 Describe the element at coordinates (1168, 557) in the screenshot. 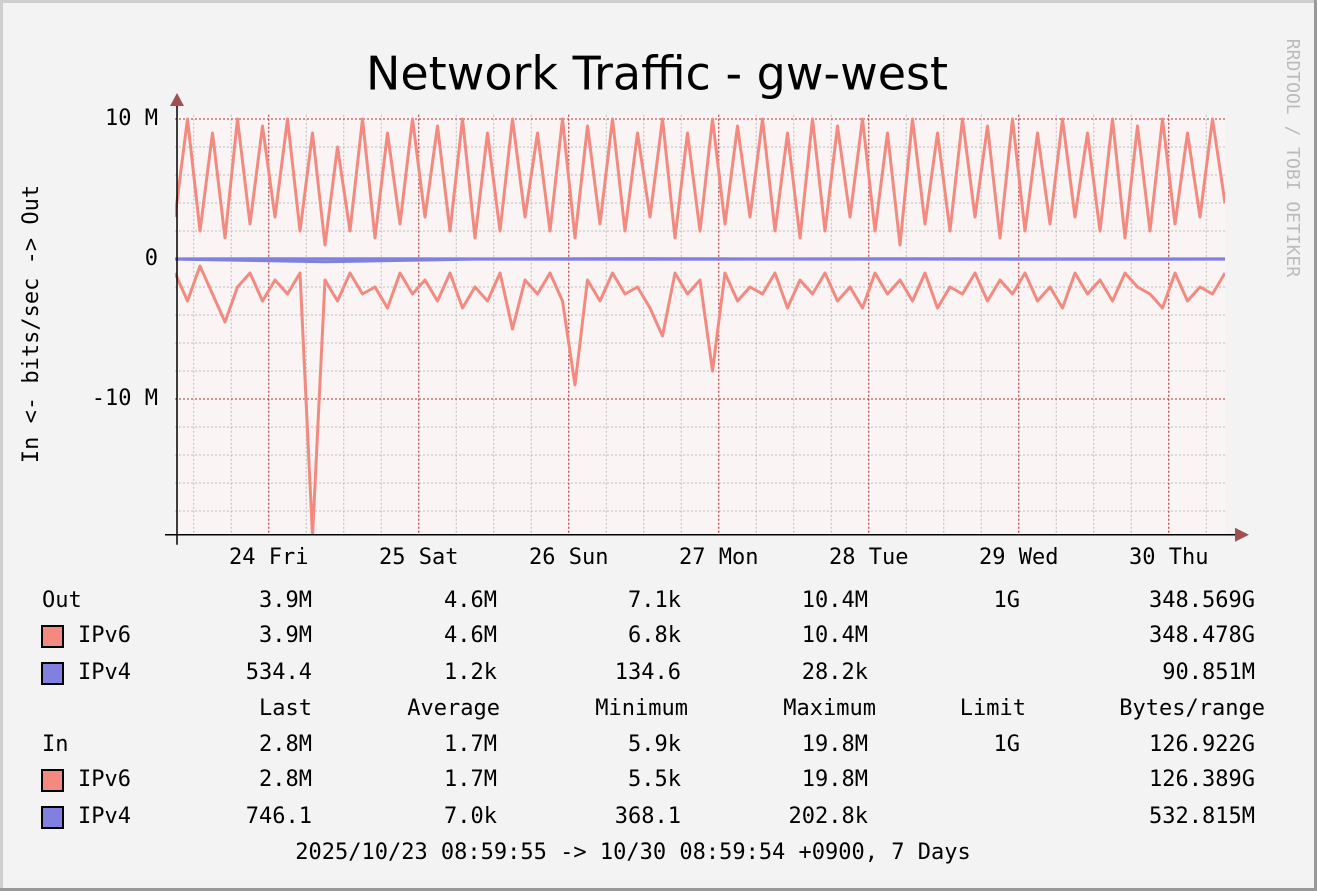

I see `x-tick-label: 30 Thu` at that location.